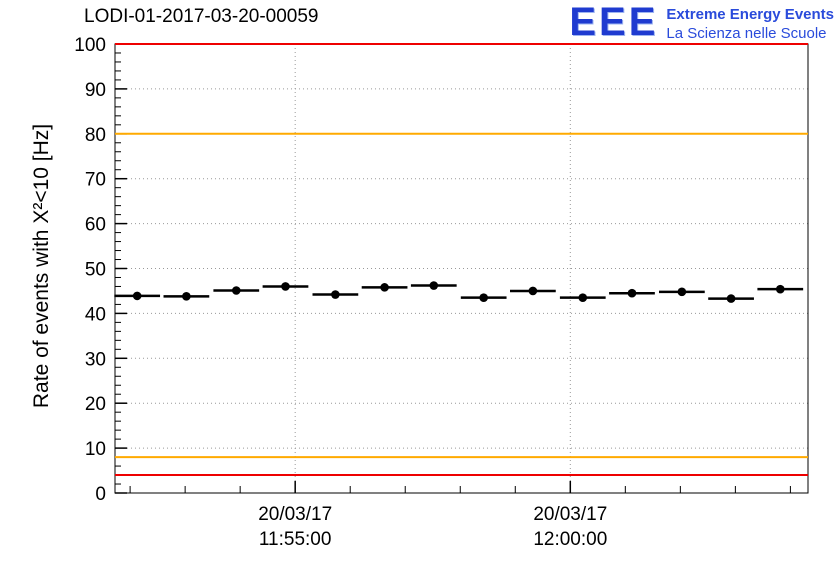  I want to click on y-tick-label: 70, so click(95, 180).